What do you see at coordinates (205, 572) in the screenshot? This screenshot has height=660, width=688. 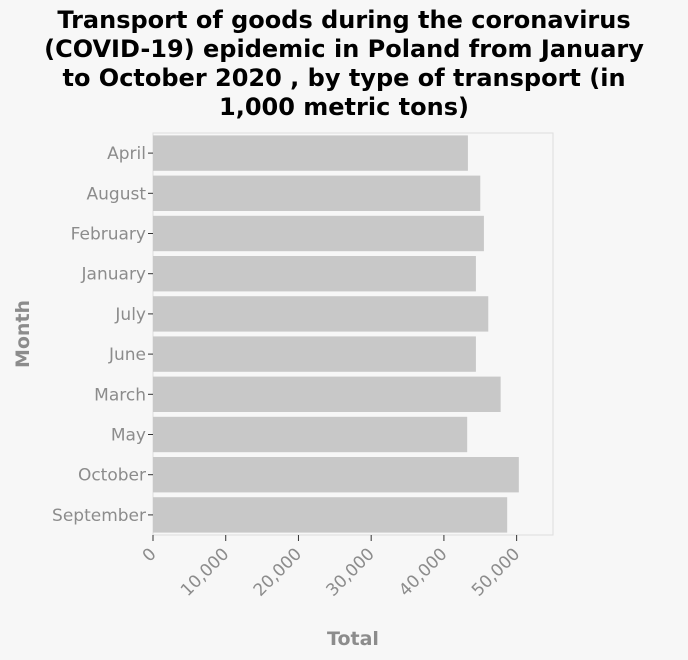 I see `x-tick-label-1: 10,000` at bounding box center [205, 572].